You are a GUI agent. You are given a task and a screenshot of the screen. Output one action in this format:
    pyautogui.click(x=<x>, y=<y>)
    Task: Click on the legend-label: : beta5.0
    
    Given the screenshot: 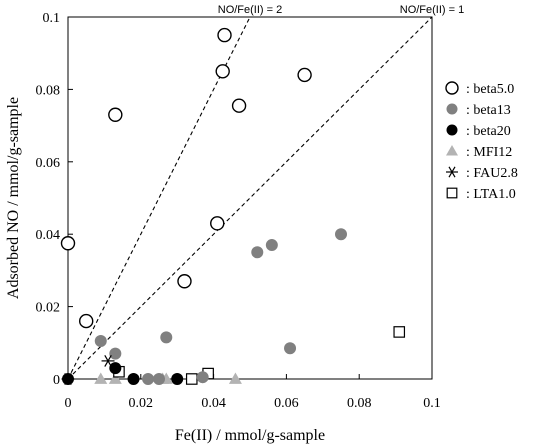 What is the action you would take?
    pyautogui.click(x=490, y=89)
    